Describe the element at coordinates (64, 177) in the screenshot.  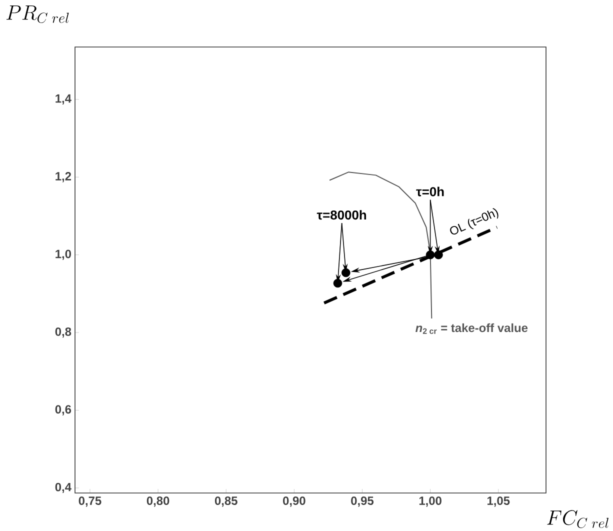
I see `y-tick-label: 1,2` at that location.